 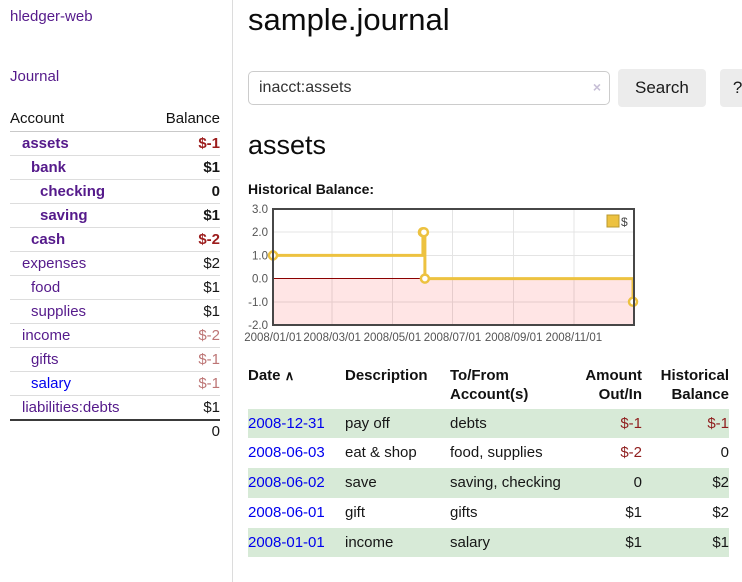 What do you see at coordinates (258, 326) in the screenshot?
I see `svg-text: -2.0` at bounding box center [258, 326].